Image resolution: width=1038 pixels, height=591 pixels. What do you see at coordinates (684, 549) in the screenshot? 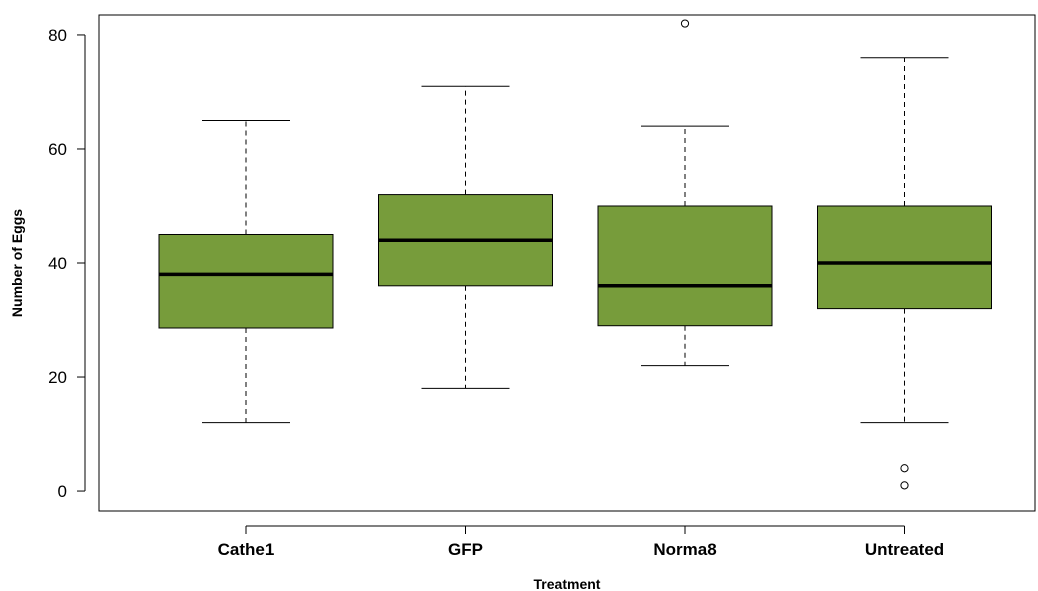
I see `x-tick-label: Norma8` at bounding box center [684, 549].